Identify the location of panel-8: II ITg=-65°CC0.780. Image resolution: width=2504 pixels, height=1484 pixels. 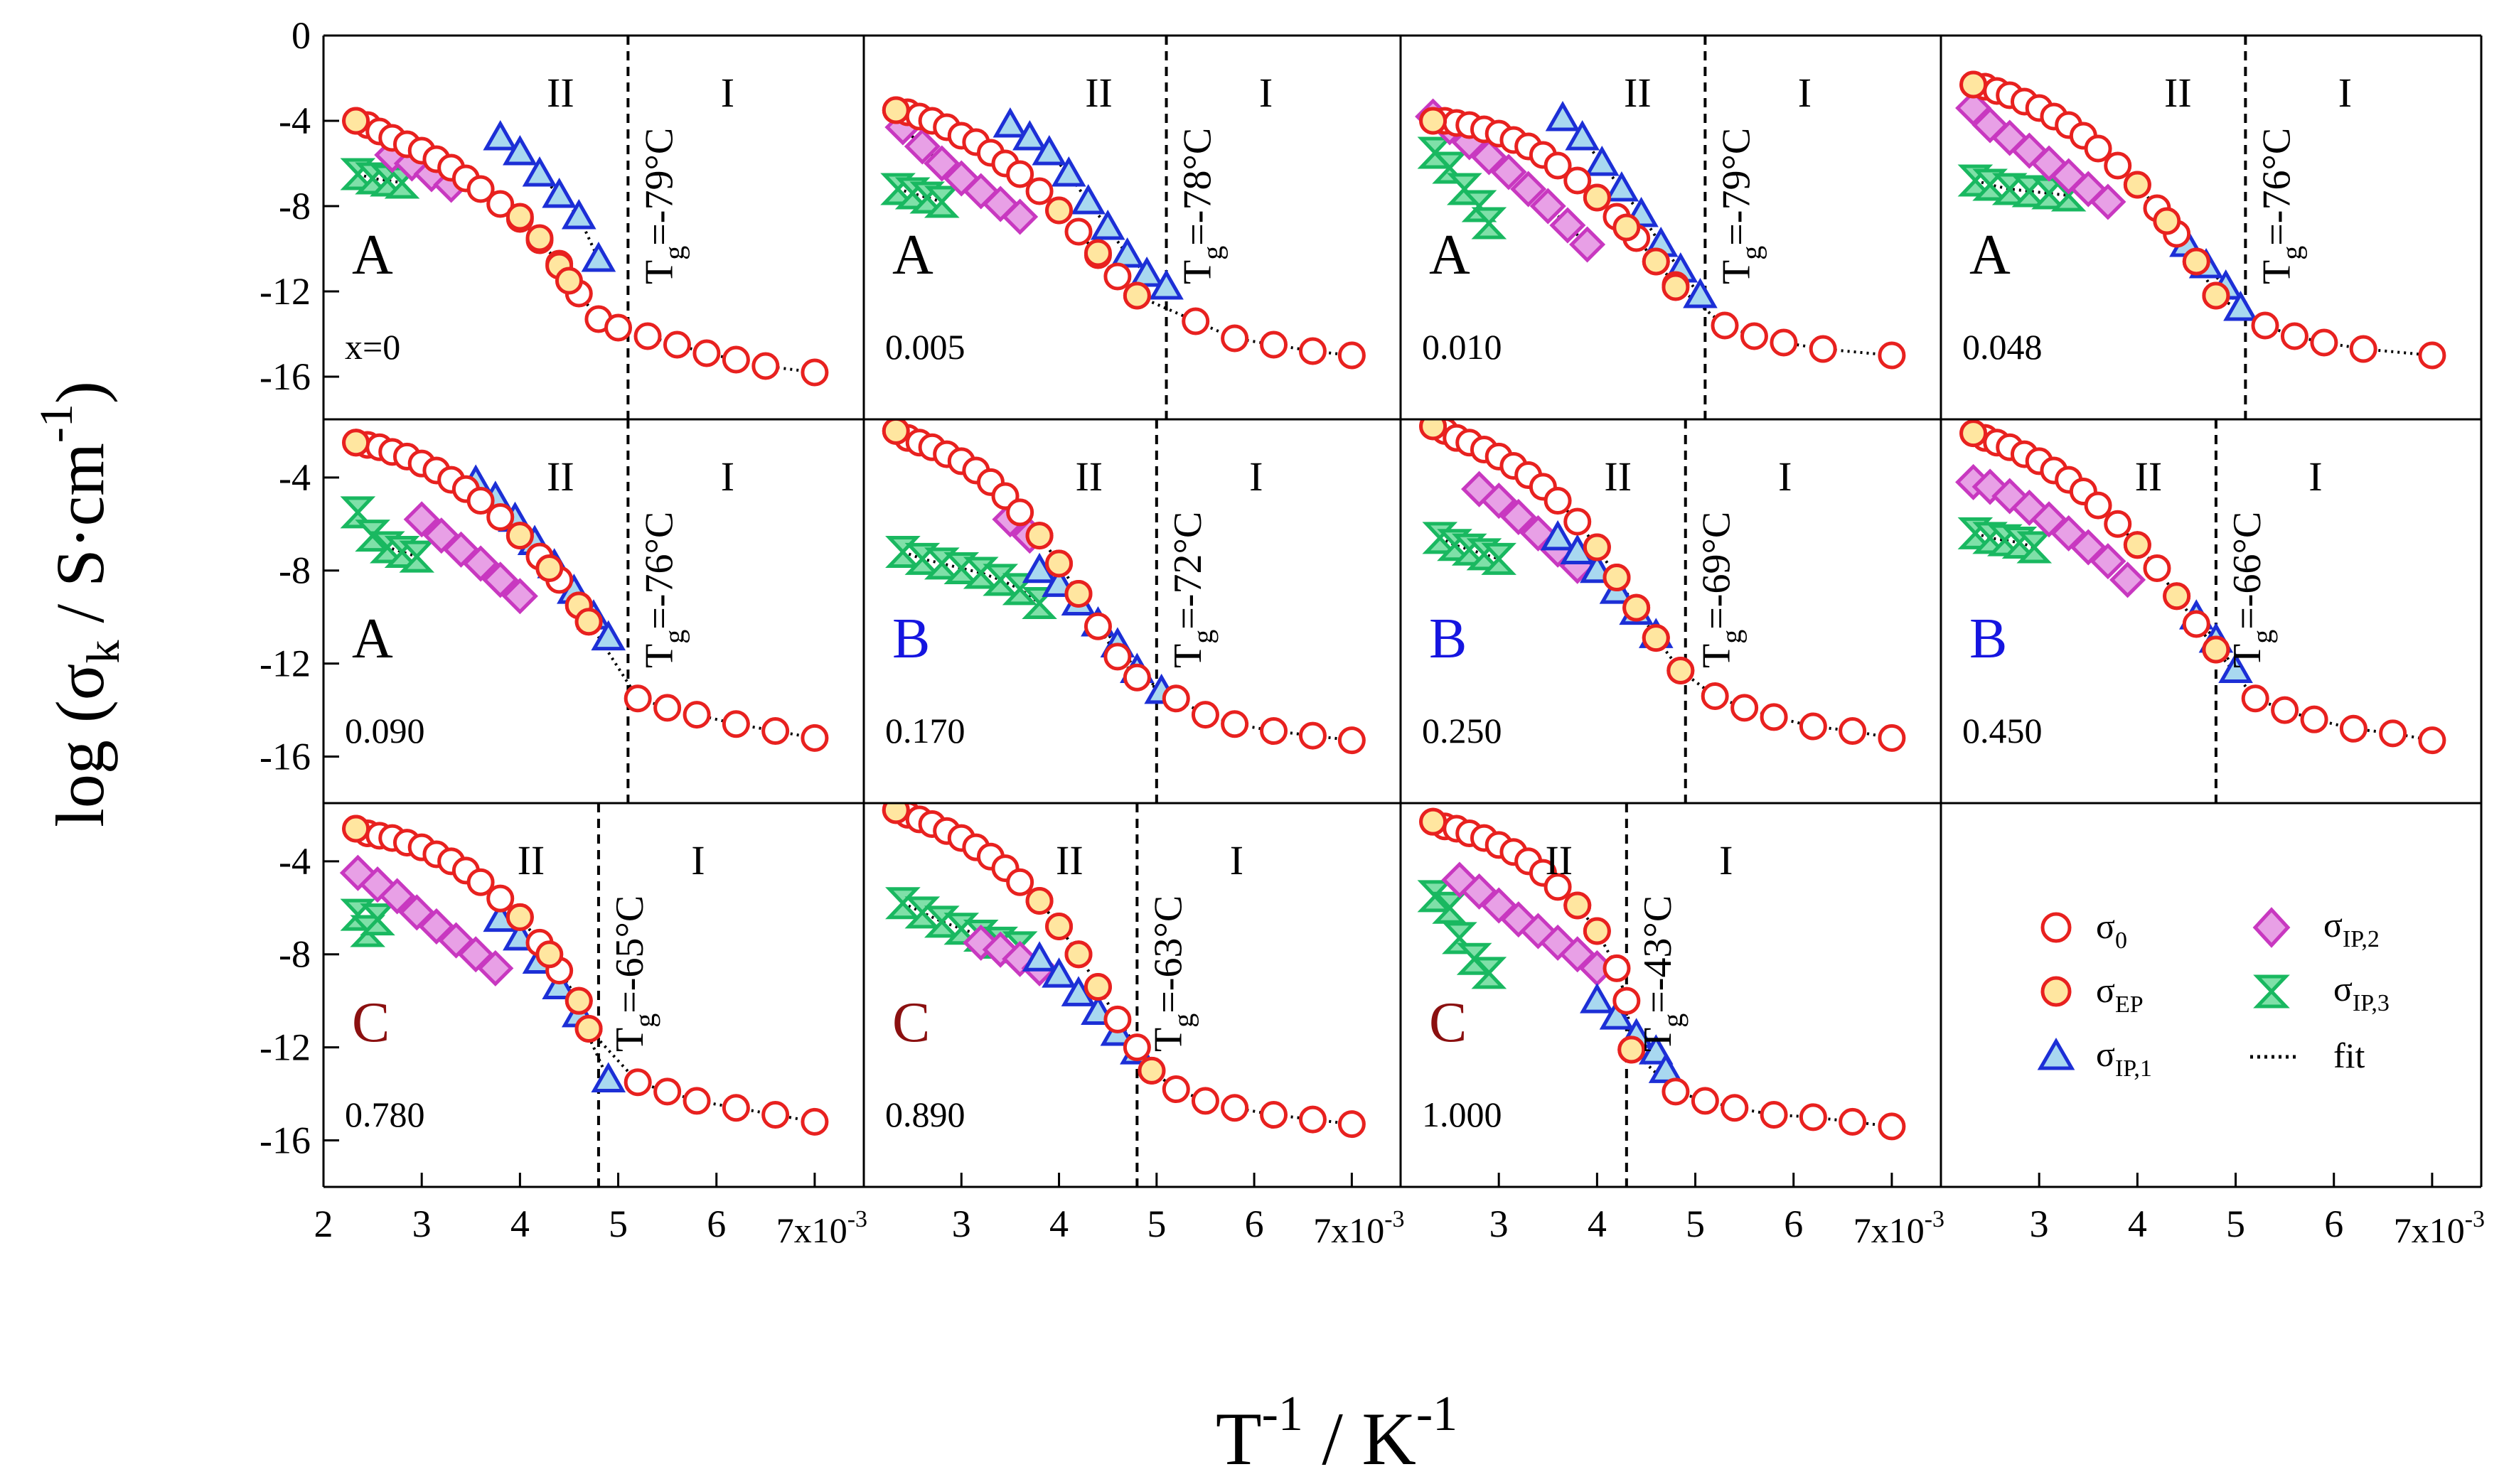
(584, 995).